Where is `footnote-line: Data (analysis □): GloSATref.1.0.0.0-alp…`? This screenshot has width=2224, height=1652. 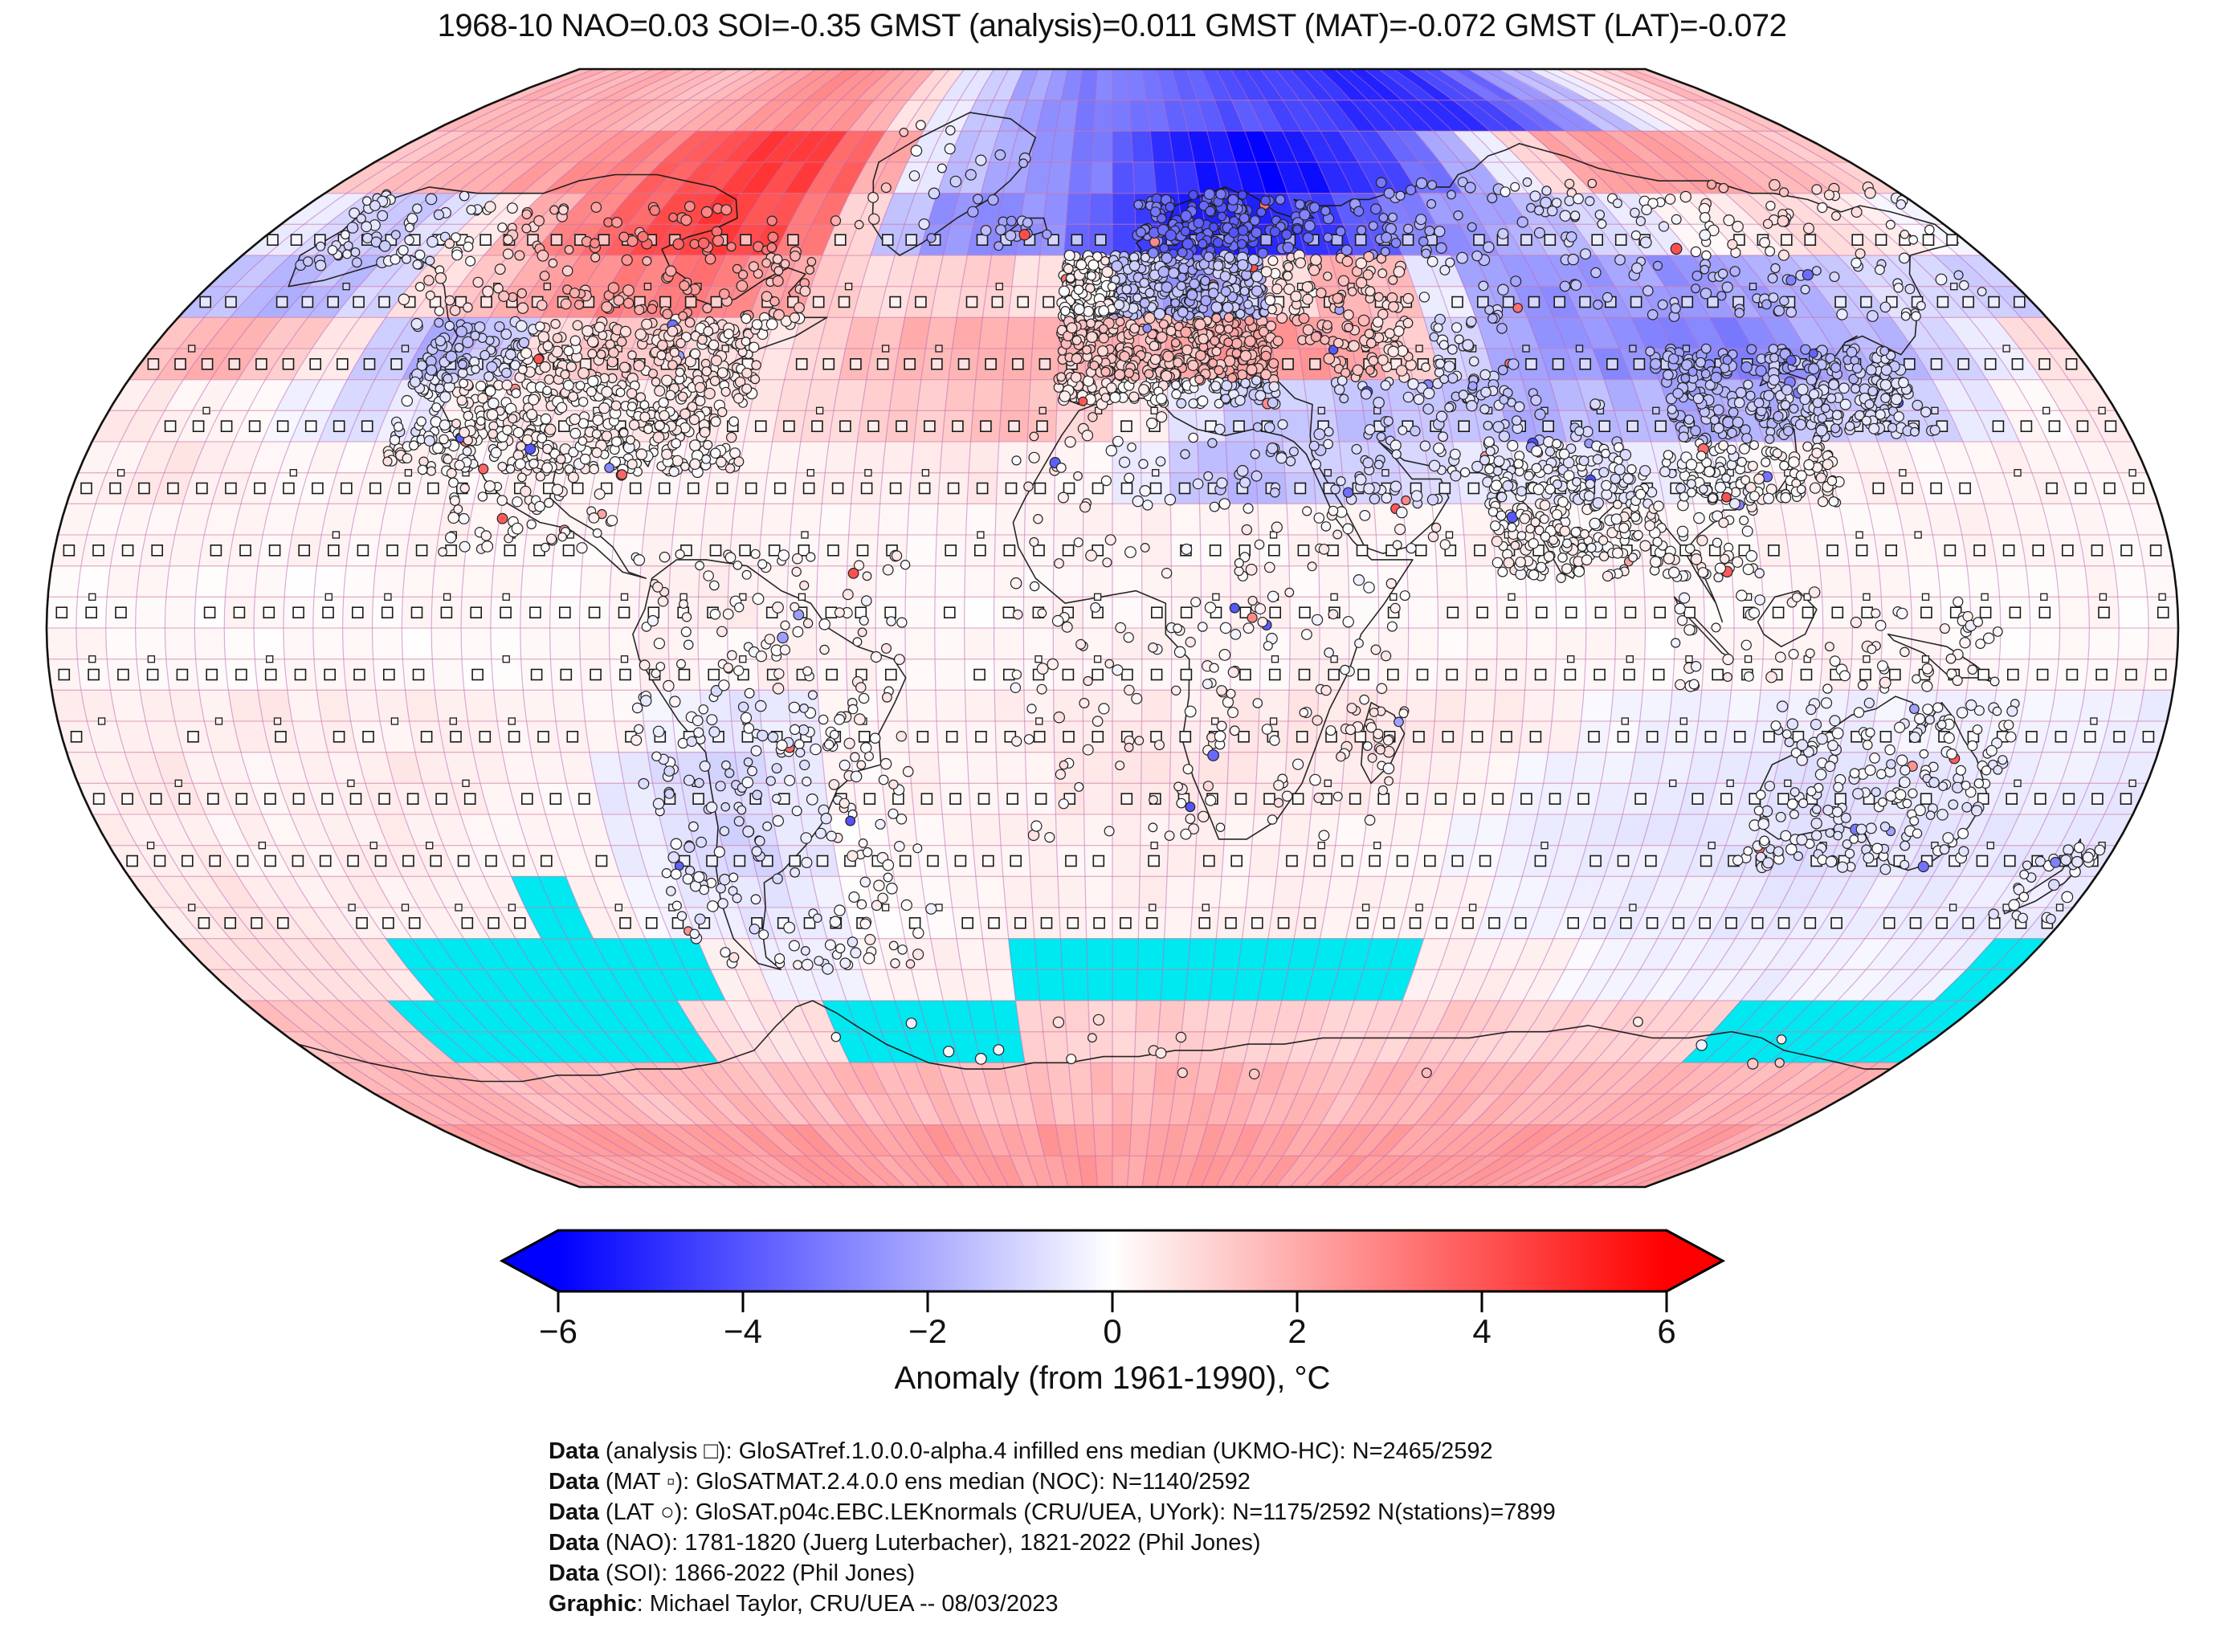
footnote-line: Data (analysis □): GloSATref.1.0.0.0-alp… is located at coordinates (1021, 1451).